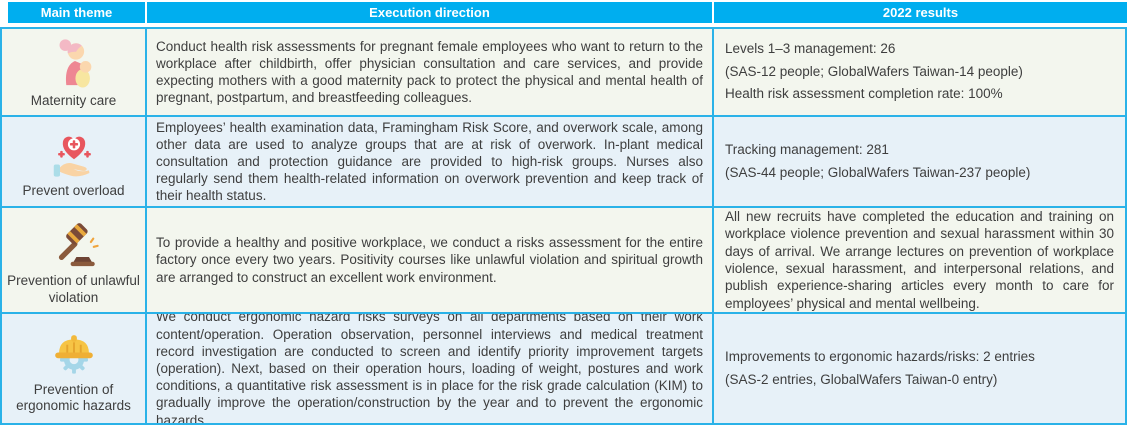 The width and height of the screenshot is (1127, 427). I want to click on header-cell-execution-direction: Execution direction, so click(429, 12).